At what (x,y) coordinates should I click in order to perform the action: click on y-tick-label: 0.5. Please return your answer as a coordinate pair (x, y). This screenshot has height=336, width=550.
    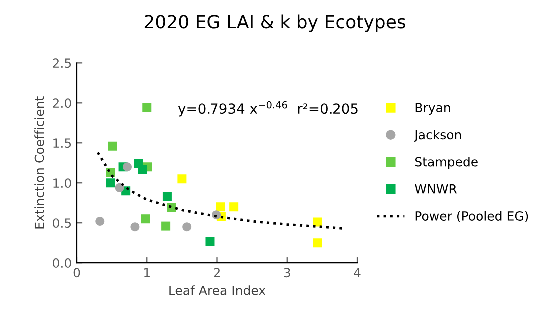
    Looking at the image, I should click on (62, 223).